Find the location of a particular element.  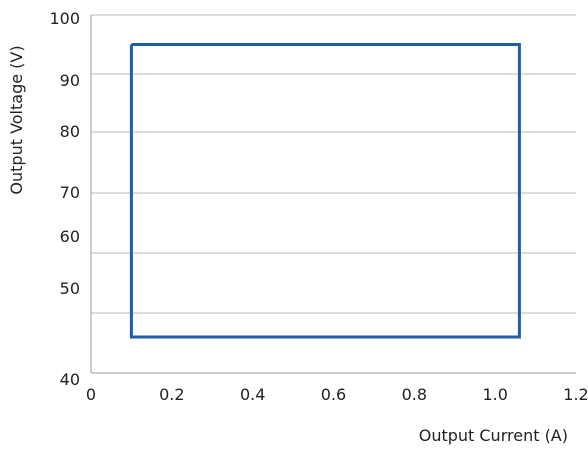

x-tick-label: 1.0 is located at coordinates (494, 394).